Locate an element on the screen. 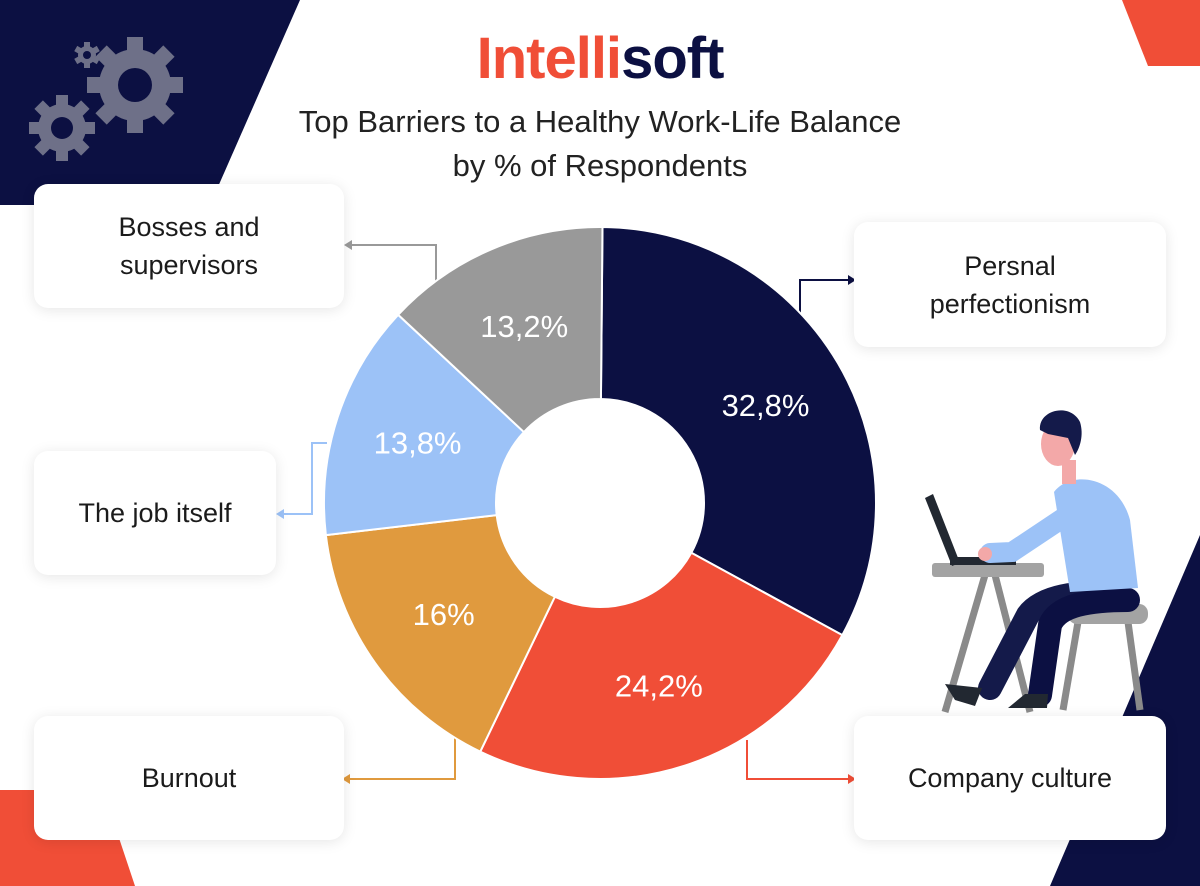 Image resolution: width=1200 pixels, height=886 pixels. slice-value-label-burnout: 16% is located at coordinates (444, 614).